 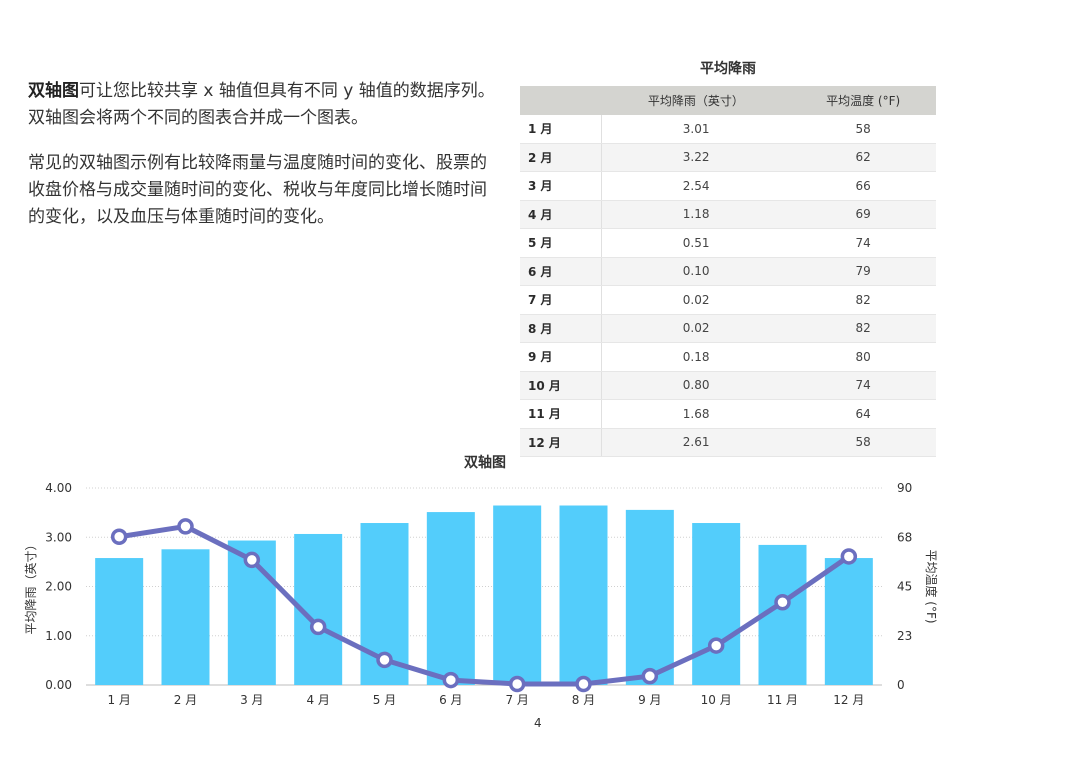 I want to click on y-left-tick-label: 1.00, so click(x=58, y=636).